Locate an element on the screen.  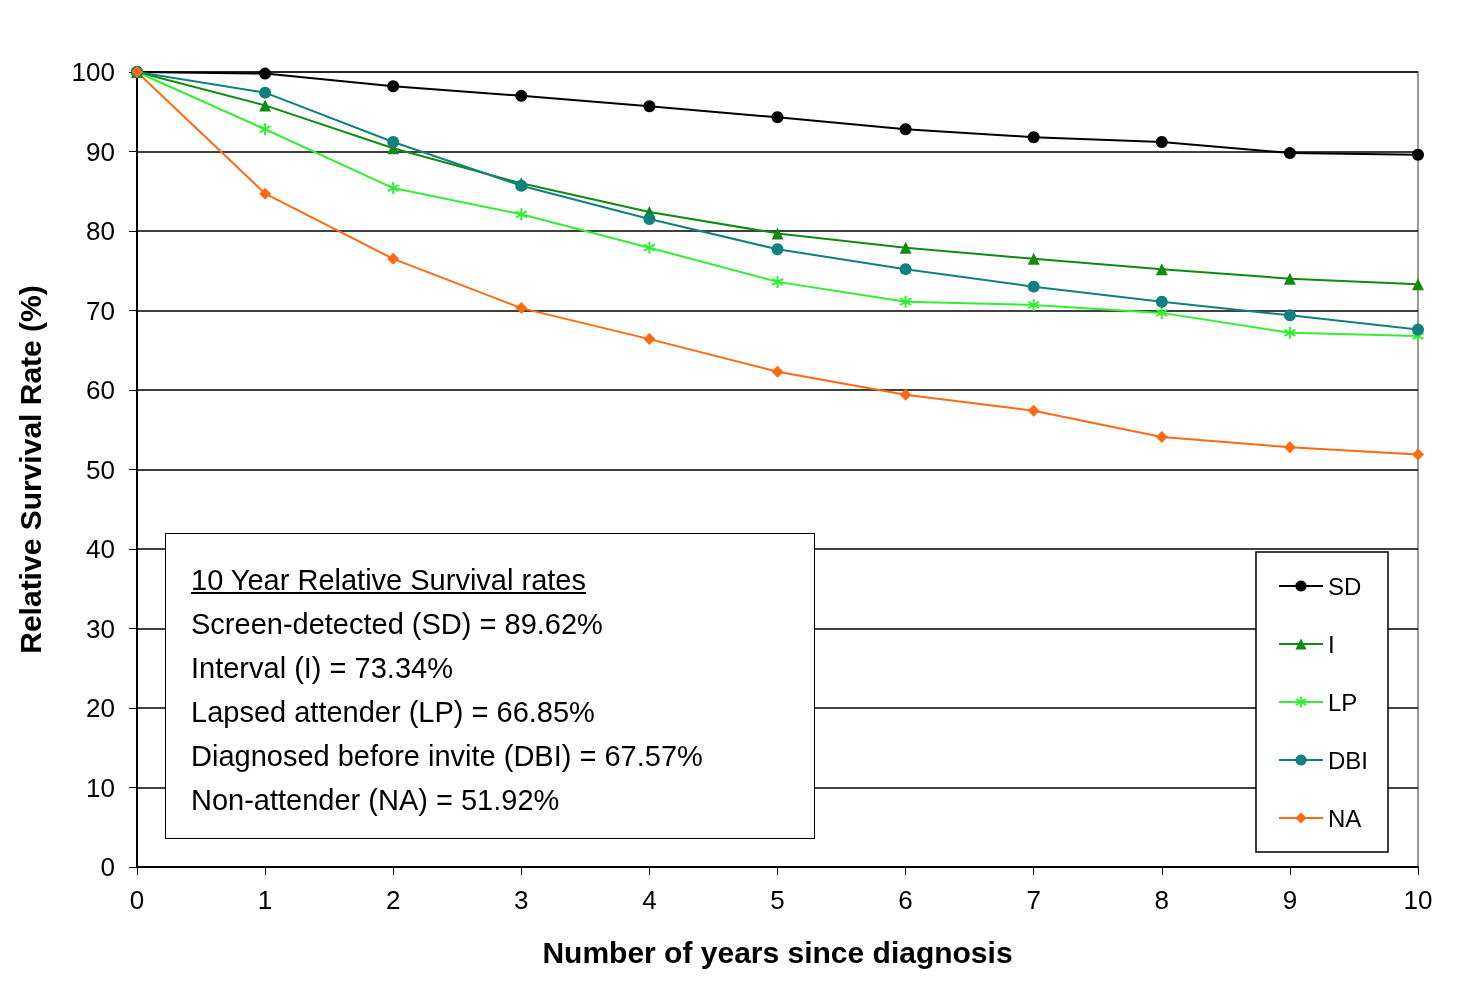
y-tick-label: 60 is located at coordinates (100, 390).